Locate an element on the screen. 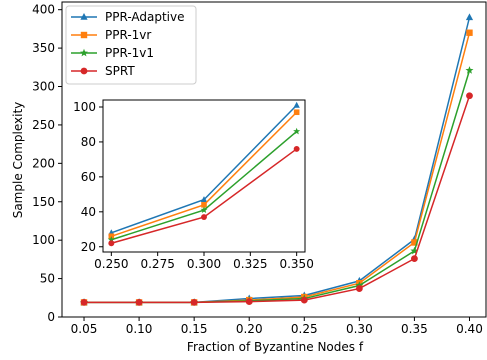 The width and height of the screenshot is (487, 360). y-tick-label: 40 is located at coordinates (88, 212).